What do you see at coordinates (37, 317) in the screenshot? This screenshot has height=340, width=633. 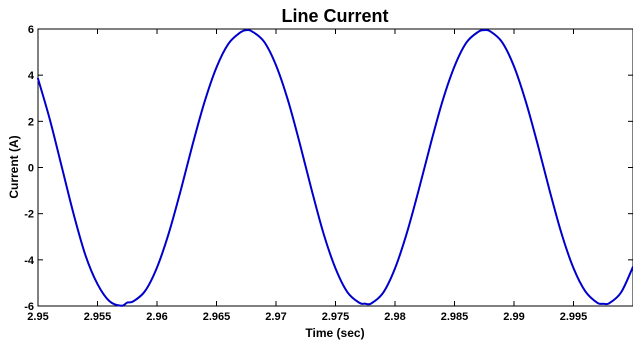 I see `x-tick-label: 2.95` at bounding box center [37, 317].